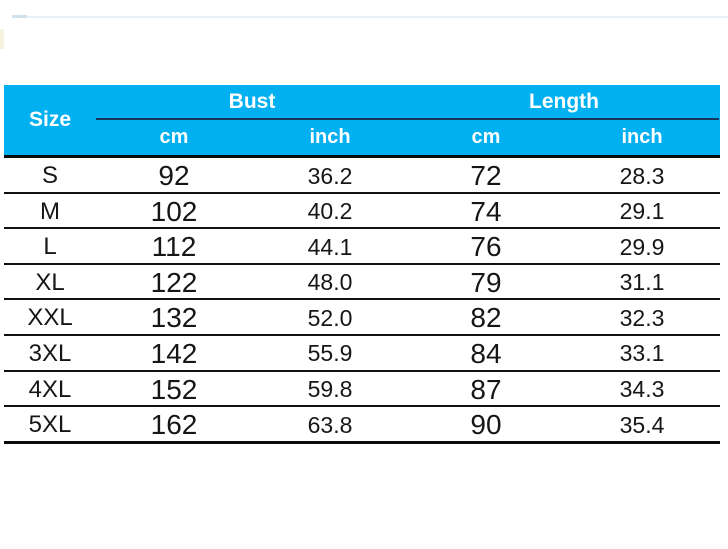  What do you see at coordinates (50, 282) in the screenshot?
I see `cell-size: XL` at bounding box center [50, 282].